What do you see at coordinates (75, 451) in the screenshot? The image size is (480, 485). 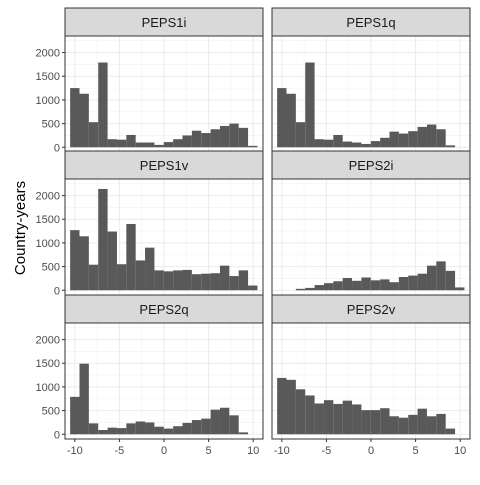 I see `x-tick-label: -10` at bounding box center [75, 451].